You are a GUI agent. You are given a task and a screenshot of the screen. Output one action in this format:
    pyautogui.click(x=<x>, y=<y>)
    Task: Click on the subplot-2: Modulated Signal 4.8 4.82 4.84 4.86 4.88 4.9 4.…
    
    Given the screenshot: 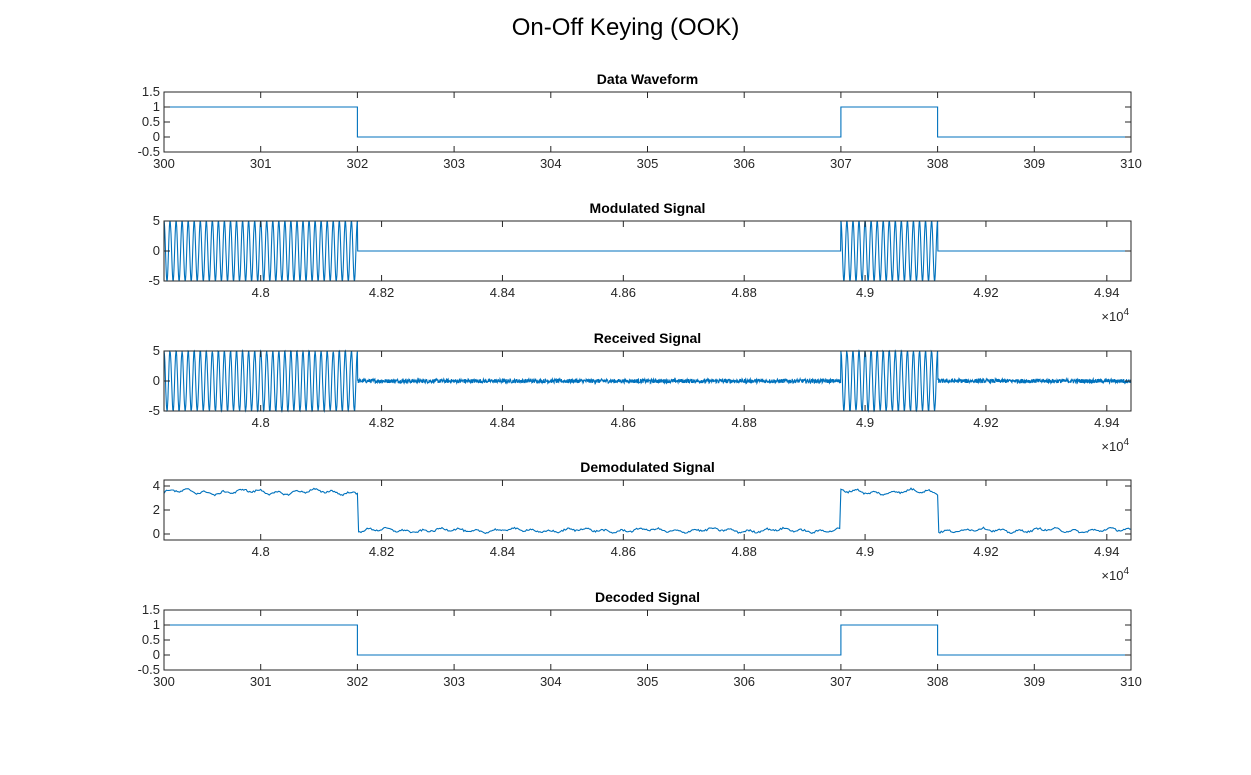 What is the action you would take?
    pyautogui.click(x=640, y=262)
    